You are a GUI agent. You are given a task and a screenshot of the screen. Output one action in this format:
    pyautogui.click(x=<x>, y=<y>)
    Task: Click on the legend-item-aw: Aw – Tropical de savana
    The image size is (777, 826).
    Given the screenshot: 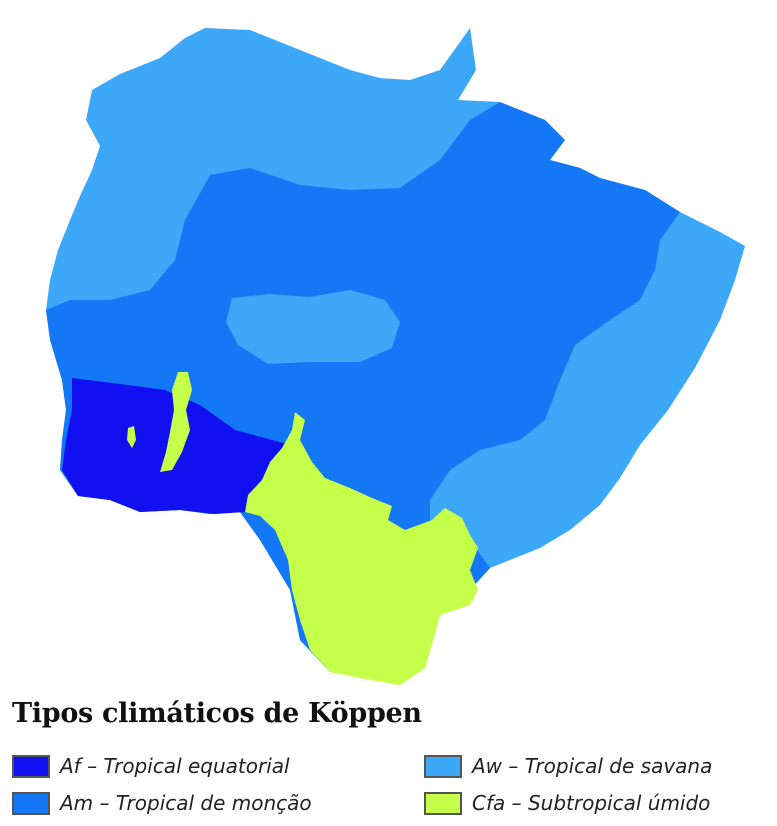 What is the action you would take?
    pyautogui.click(x=568, y=766)
    